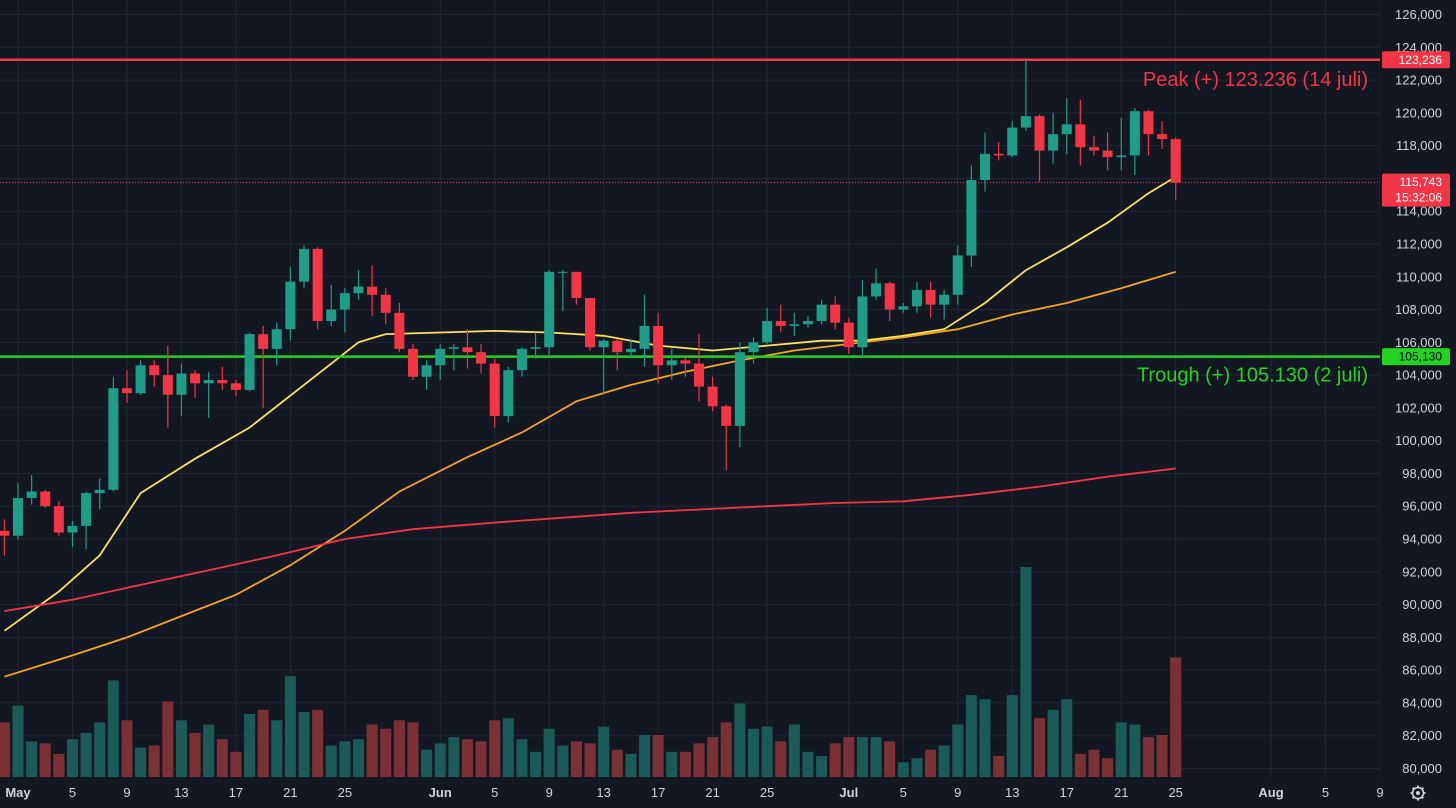 The image size is (1456, 808). What do you see at coordinates (1162, 756) in the screenshot?
I see `volume-bar` at bounding box center [1162, 756].